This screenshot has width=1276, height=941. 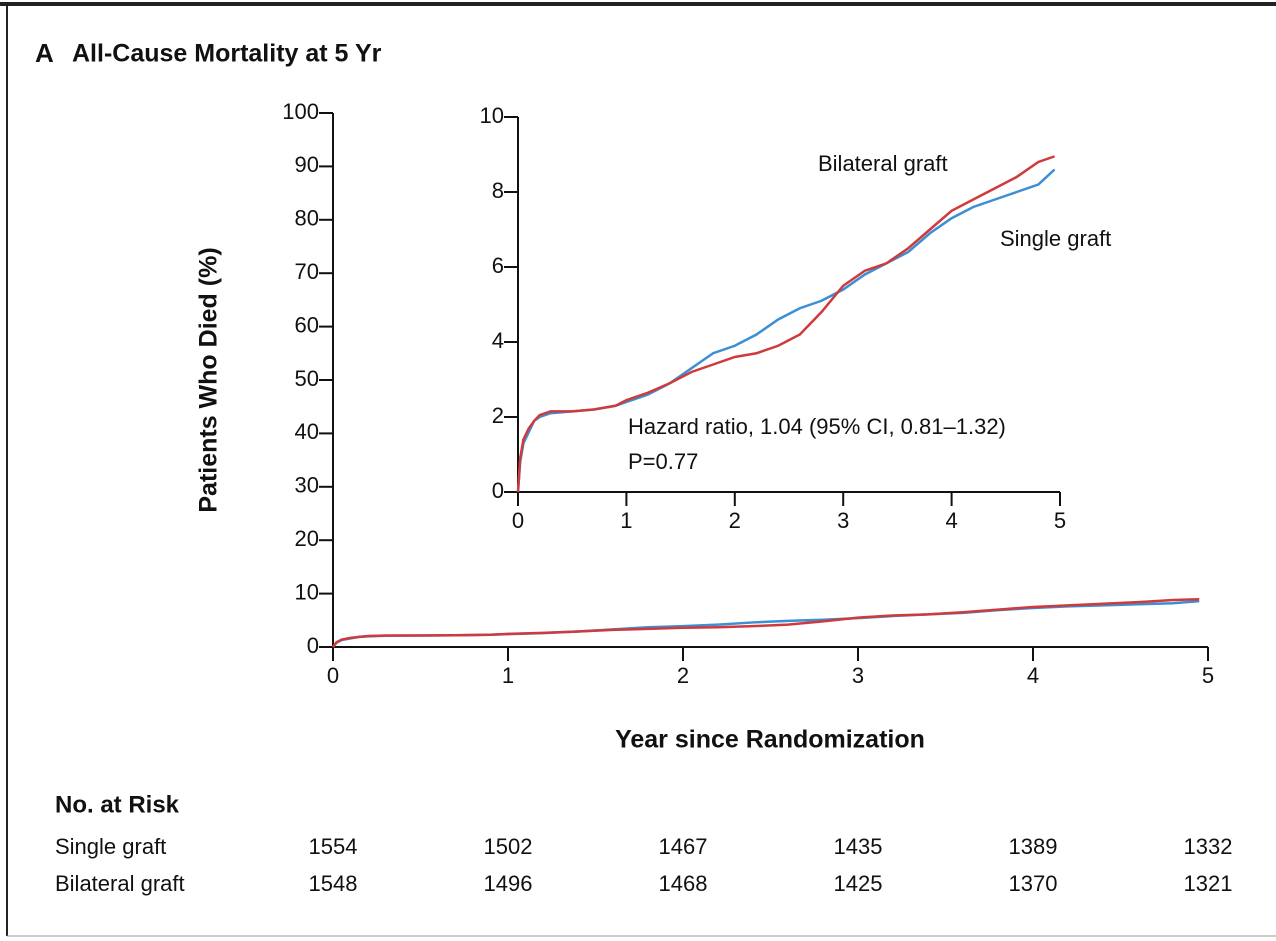 What do you see at coordinates (120, 883) in the screenshot?
I see `risk-row-label: Bilateral graft` at bounding box center [120, 883].